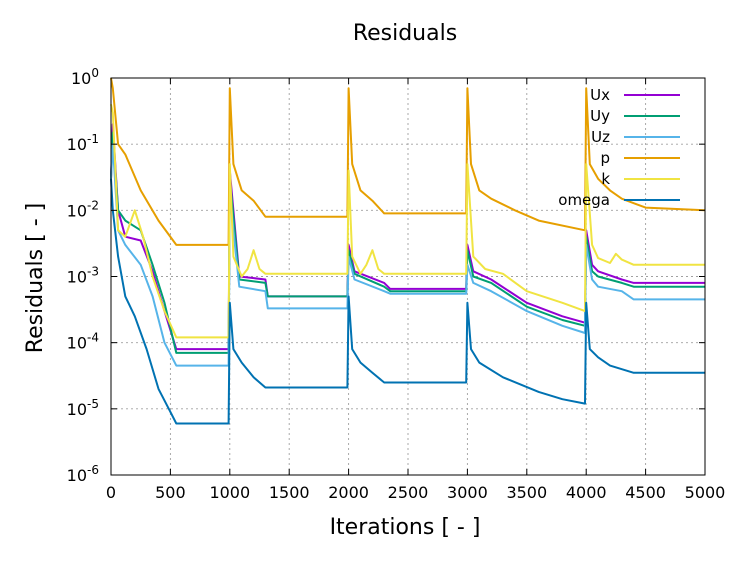  Describe the element at coordinates (83, 276) in the screenshot. I see `y-tick-label: 10⁻³` at that location.